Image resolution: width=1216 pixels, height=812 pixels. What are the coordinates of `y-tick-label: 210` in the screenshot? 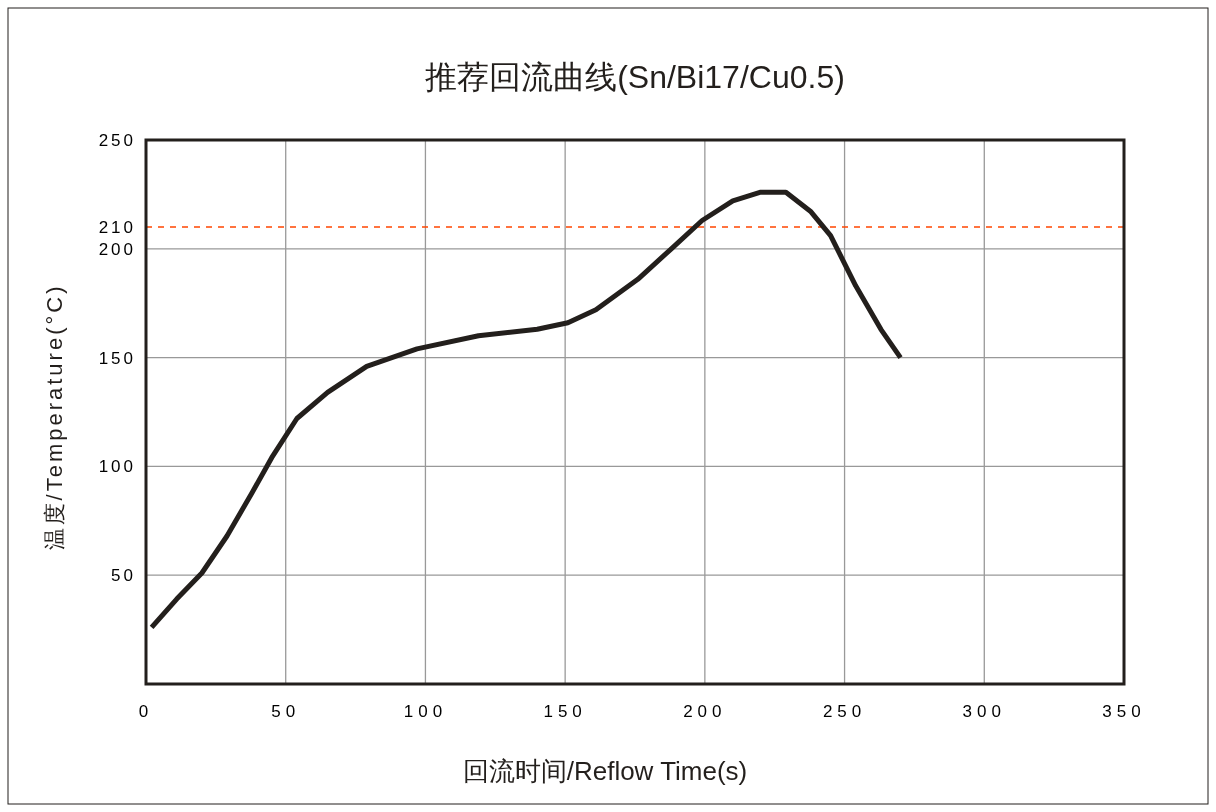 It's located at (117, 228).